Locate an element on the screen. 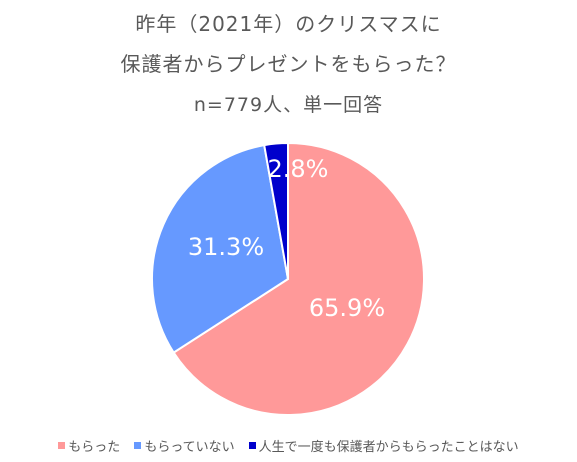 This screenshot has width=577, height=462. data-label-2: 31.3% is located at coordinates (226, 247).